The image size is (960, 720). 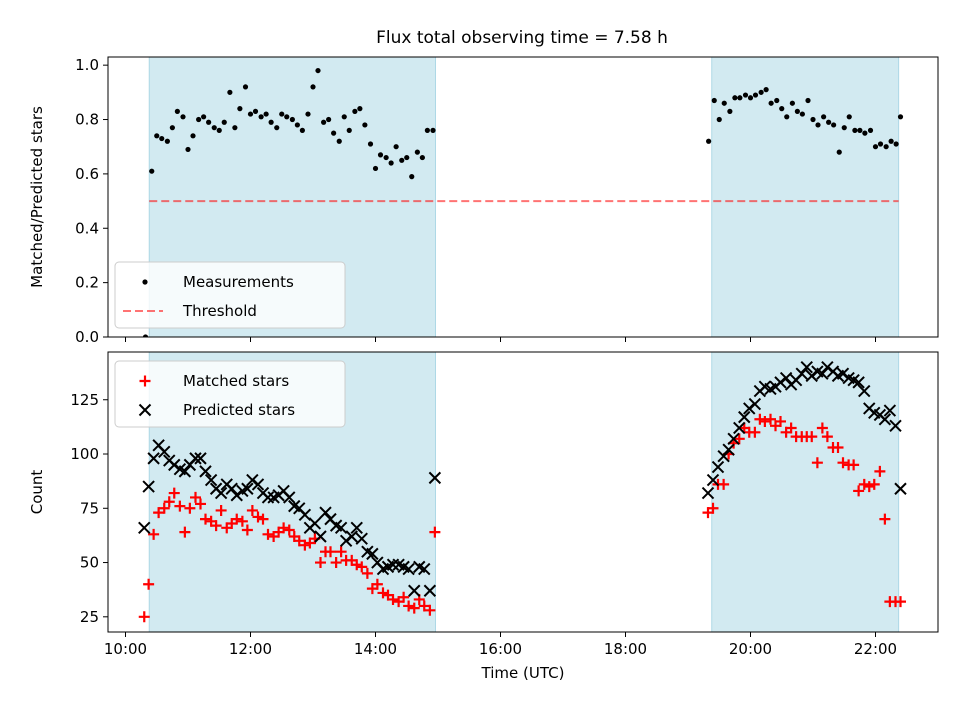 What do you see at coordinates (125, 649) in the screenshot?
I see `x-tick-label: 10:00` at bounding box center [125, 649].